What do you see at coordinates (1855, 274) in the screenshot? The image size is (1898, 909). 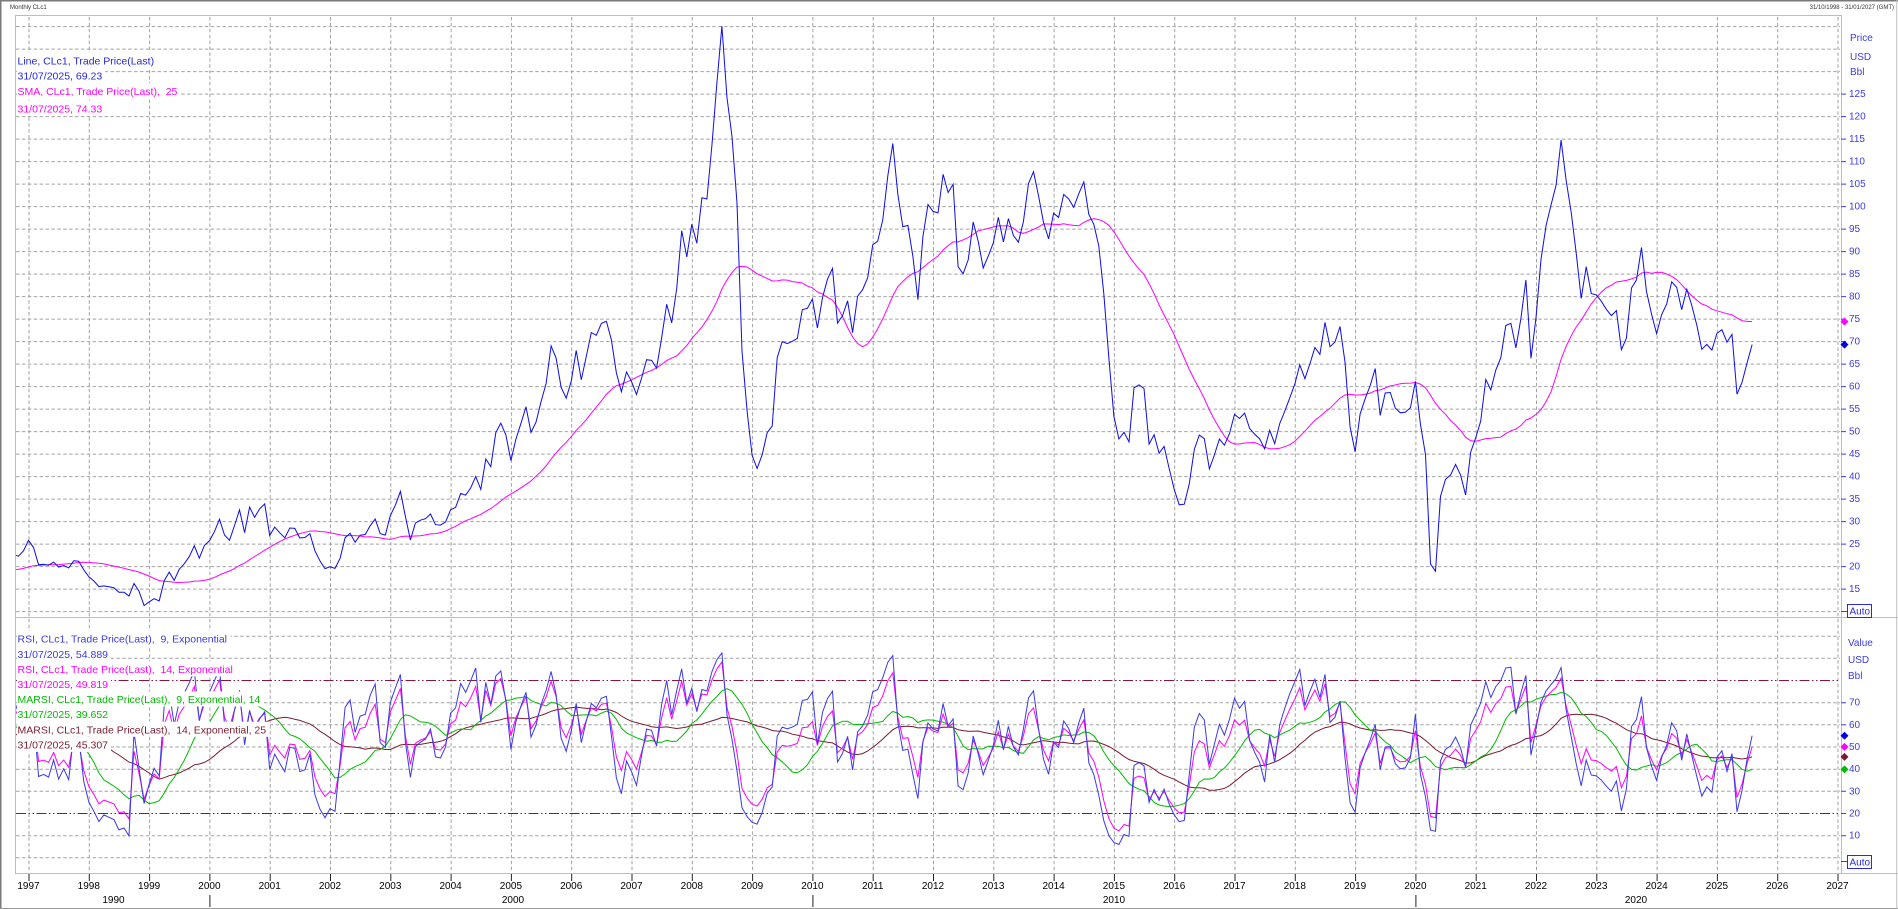 I see `svg-text: 85` at bounding box center [1855, 274].